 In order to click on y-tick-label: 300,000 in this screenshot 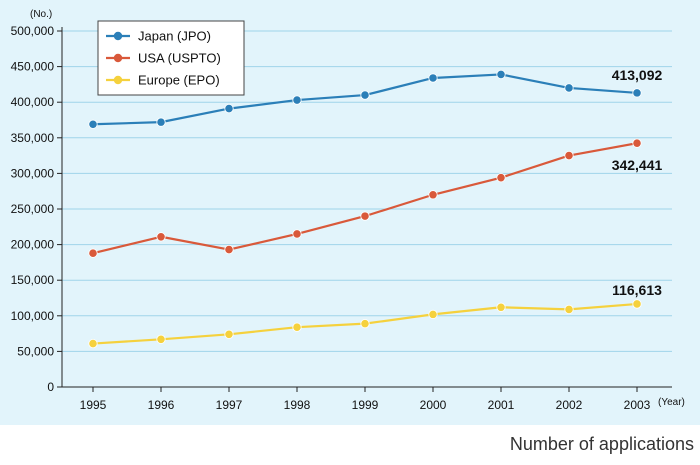, I will do `click(33, 173)`.